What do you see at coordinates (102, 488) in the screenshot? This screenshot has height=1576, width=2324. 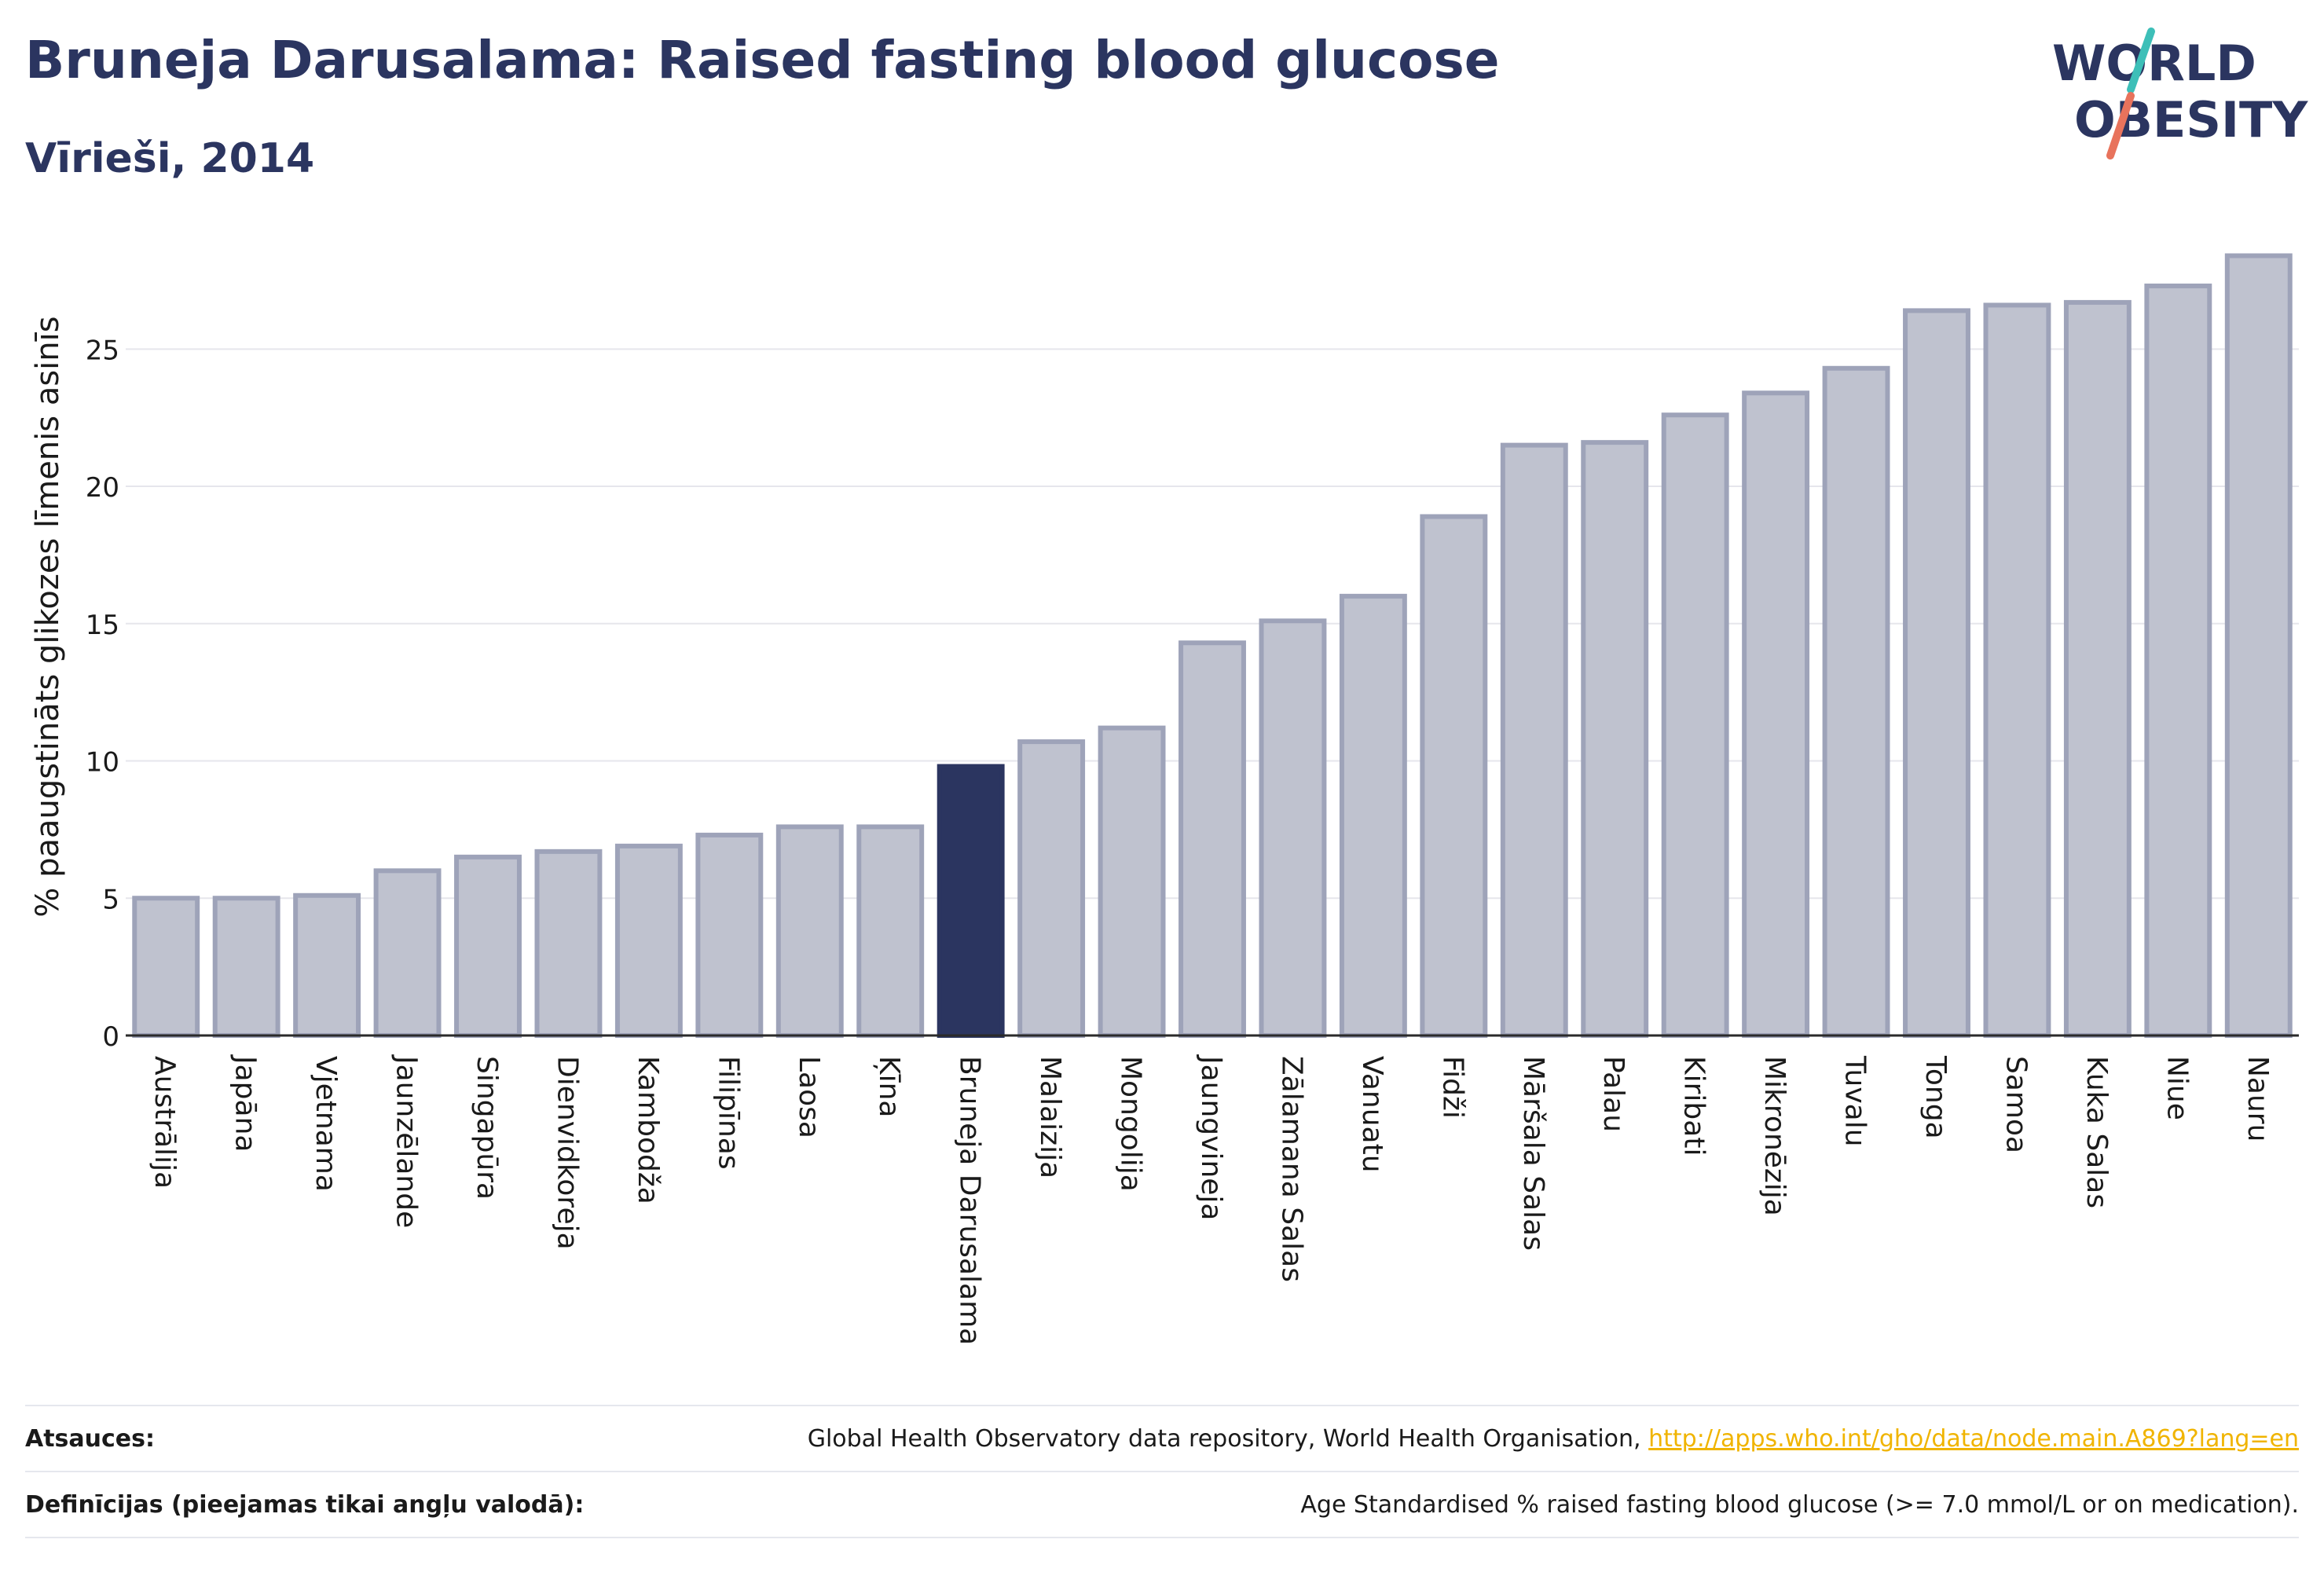 I see `y-tick-label: 20` at bounding box center [102, 488].